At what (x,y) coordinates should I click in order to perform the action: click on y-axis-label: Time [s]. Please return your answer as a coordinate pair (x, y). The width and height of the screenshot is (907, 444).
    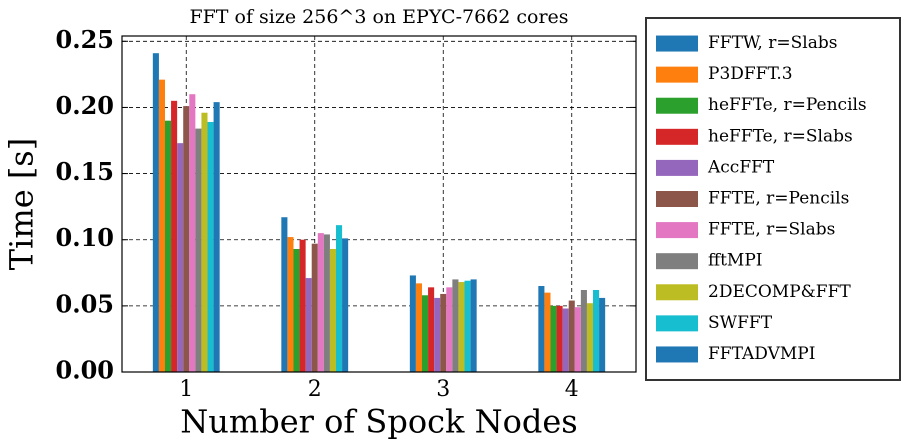
    Looking at the image, I should click on (22, 204).